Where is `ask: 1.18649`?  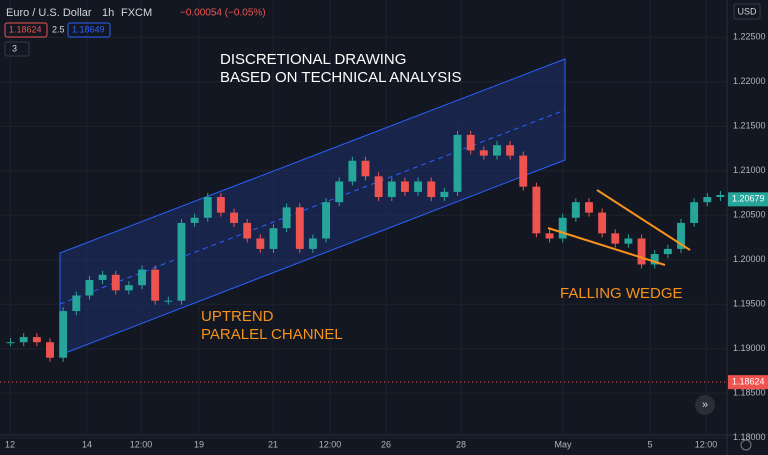
ask: 1.18649 is located at coordinates (88, 29).